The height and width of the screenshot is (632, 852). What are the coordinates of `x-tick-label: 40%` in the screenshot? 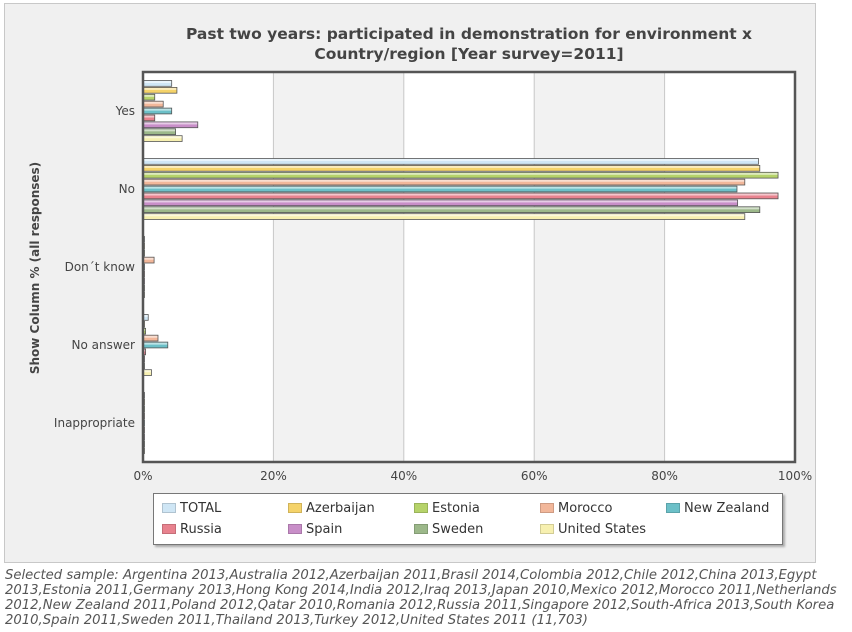 It's located at (403, 476).